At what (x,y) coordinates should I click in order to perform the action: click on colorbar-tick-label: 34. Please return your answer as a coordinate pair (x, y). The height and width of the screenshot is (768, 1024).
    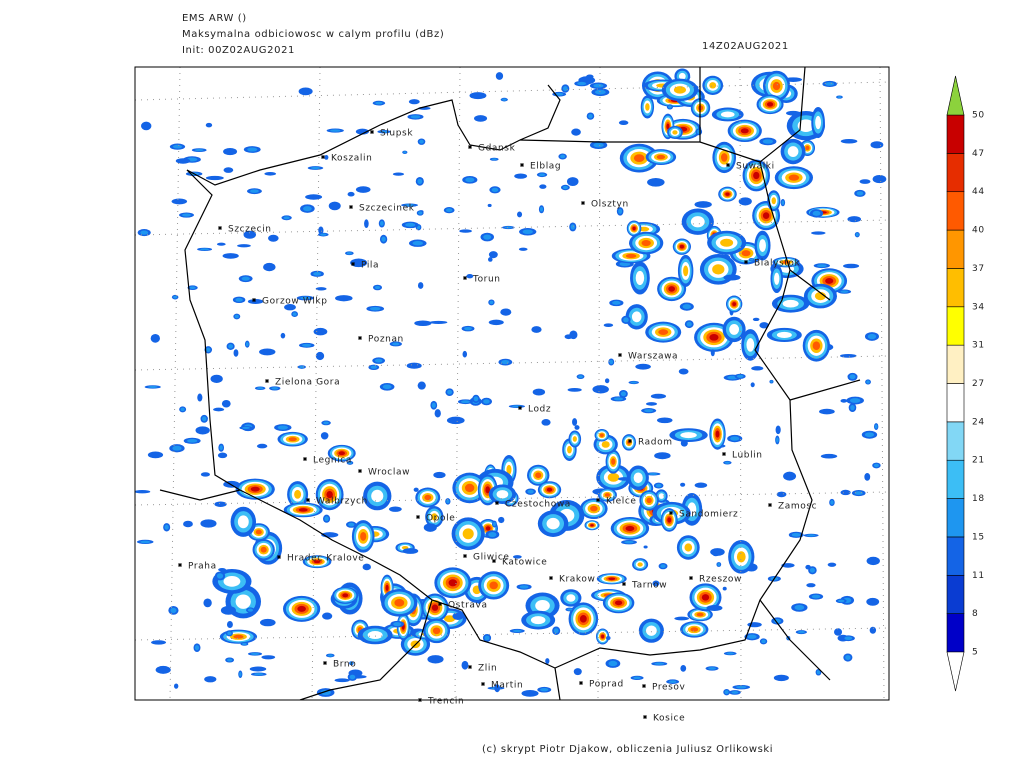
    Looking at the image, I should click on (978, 307).